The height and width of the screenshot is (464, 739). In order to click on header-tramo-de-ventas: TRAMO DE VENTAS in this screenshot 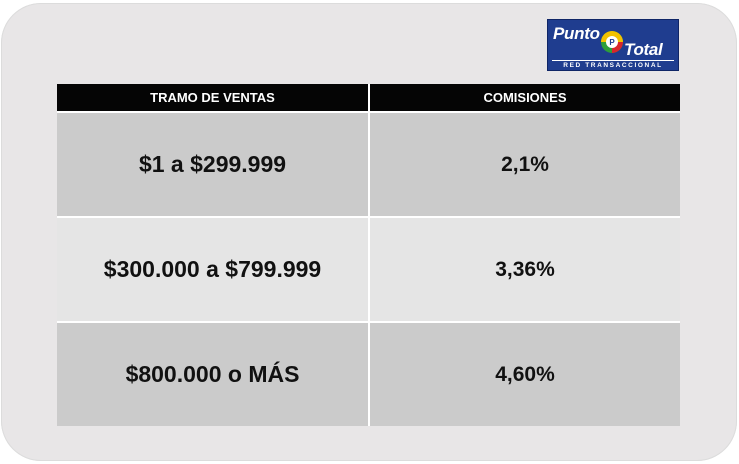, I will do `click(213, 98)`.